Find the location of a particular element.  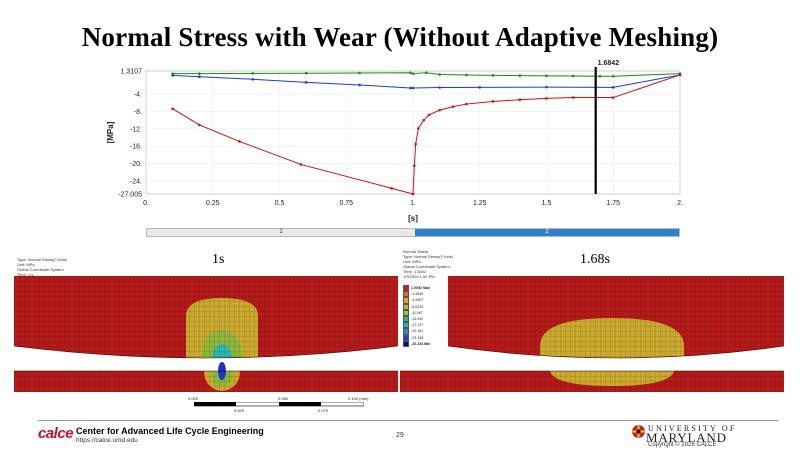

legend-entry: -8.0312 is located at coordinates (423, 306).